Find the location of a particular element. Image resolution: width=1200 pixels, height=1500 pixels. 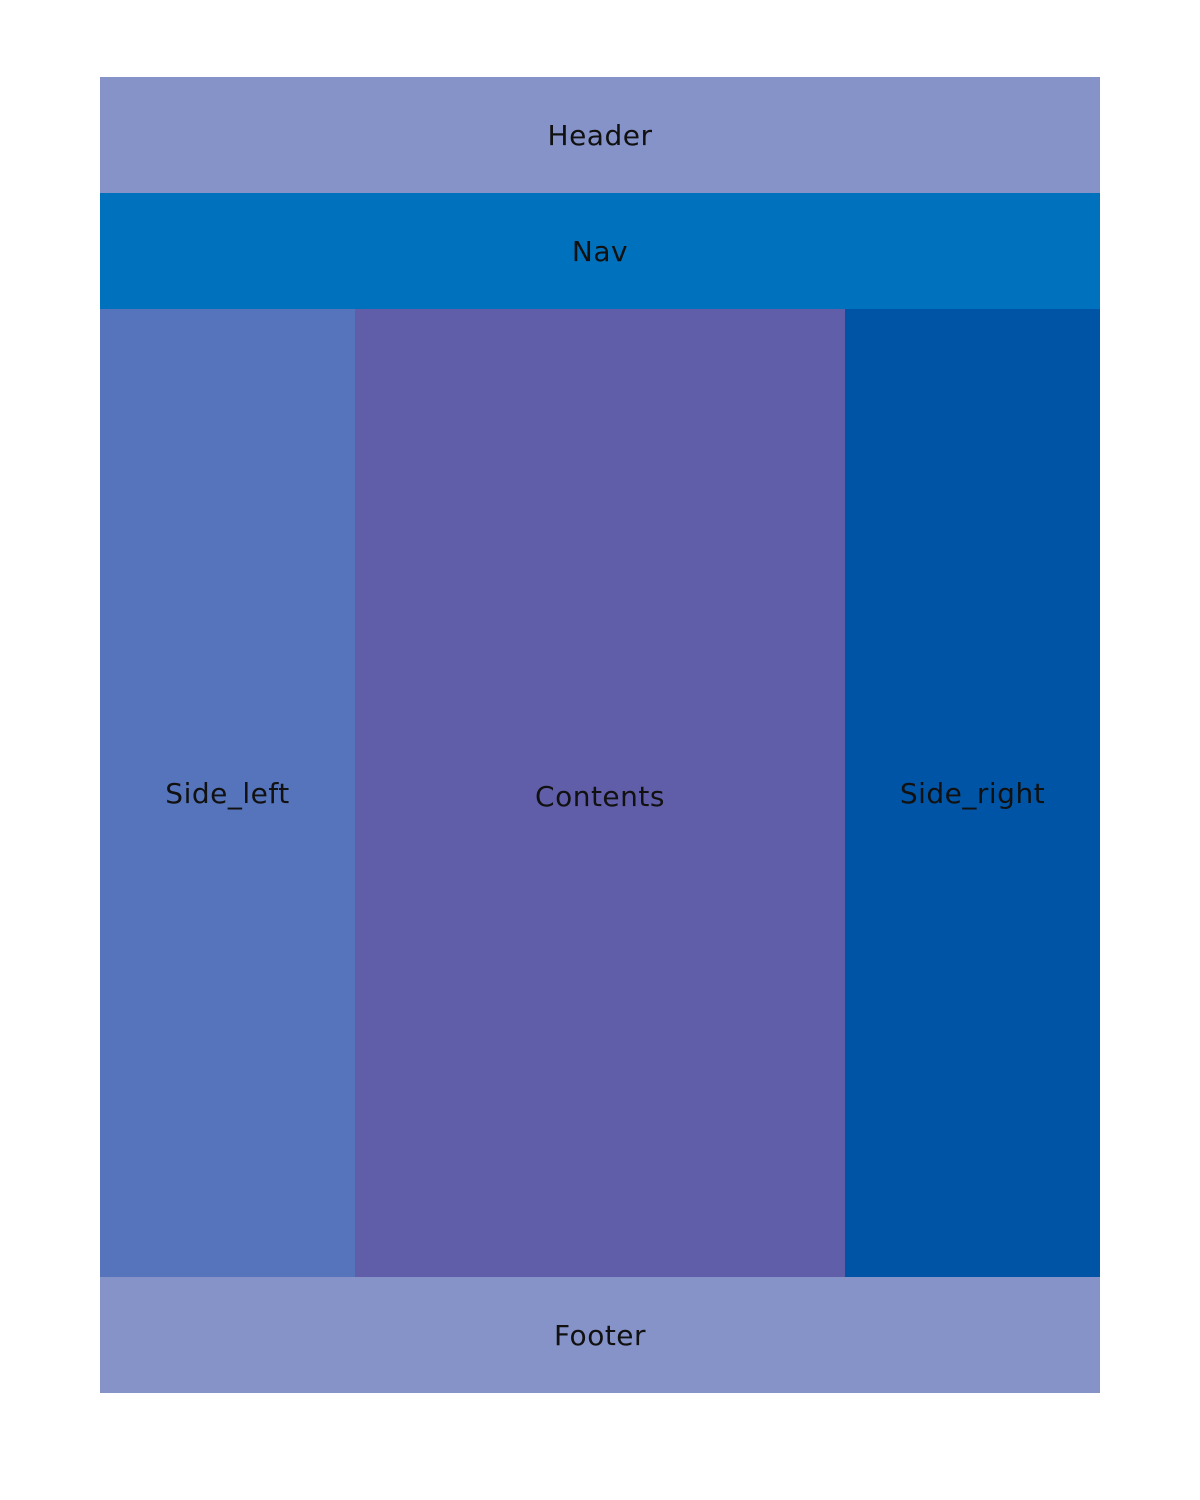

side-left-label: Side_left is located at coordinates (227, 793).